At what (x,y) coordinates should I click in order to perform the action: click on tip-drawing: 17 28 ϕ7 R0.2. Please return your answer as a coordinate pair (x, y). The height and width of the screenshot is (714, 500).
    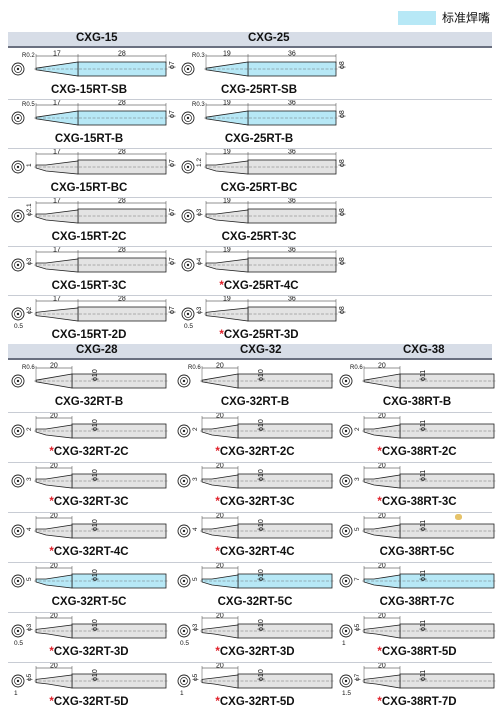
    Looking at the image, I should click on (93, 64).